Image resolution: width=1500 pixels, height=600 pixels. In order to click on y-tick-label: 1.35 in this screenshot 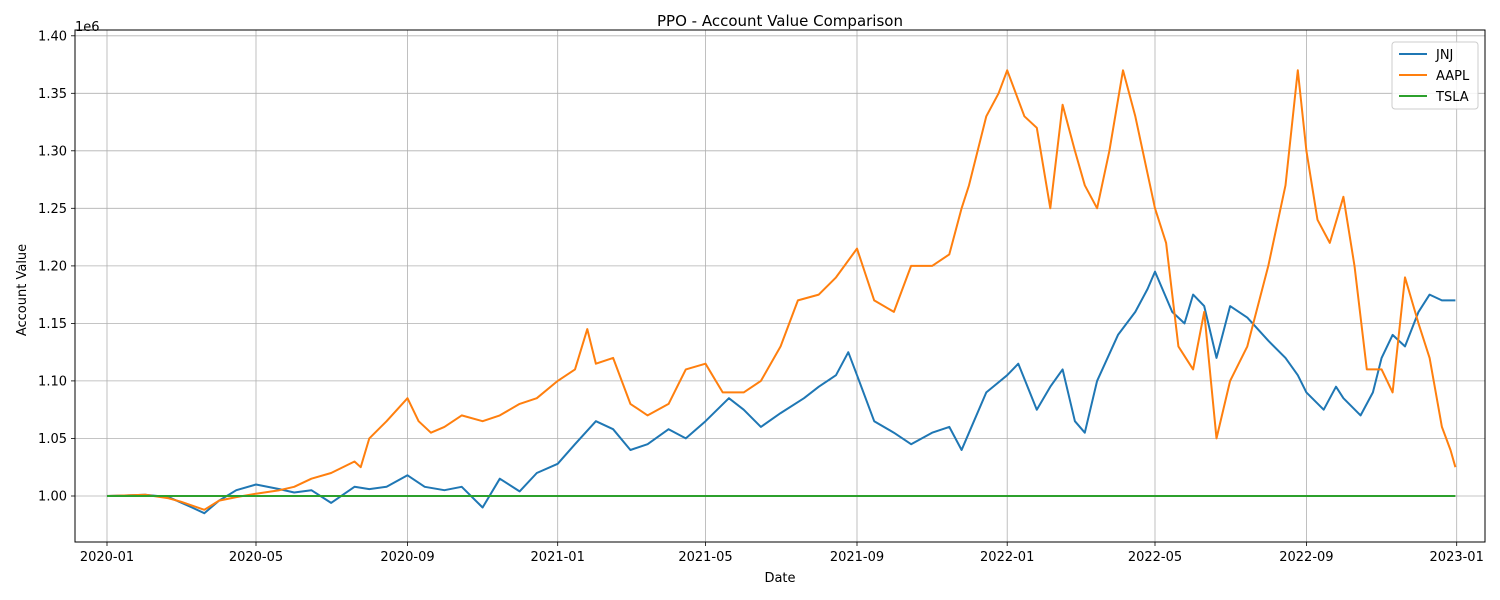, I will do `click(52, 94)`.